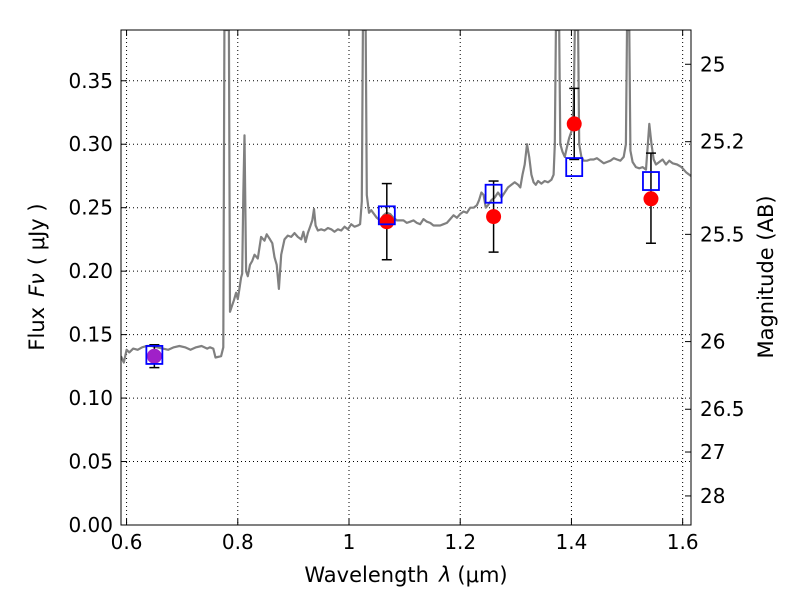  I want to click on y-tick-label: 0.25, so click(90, 208).